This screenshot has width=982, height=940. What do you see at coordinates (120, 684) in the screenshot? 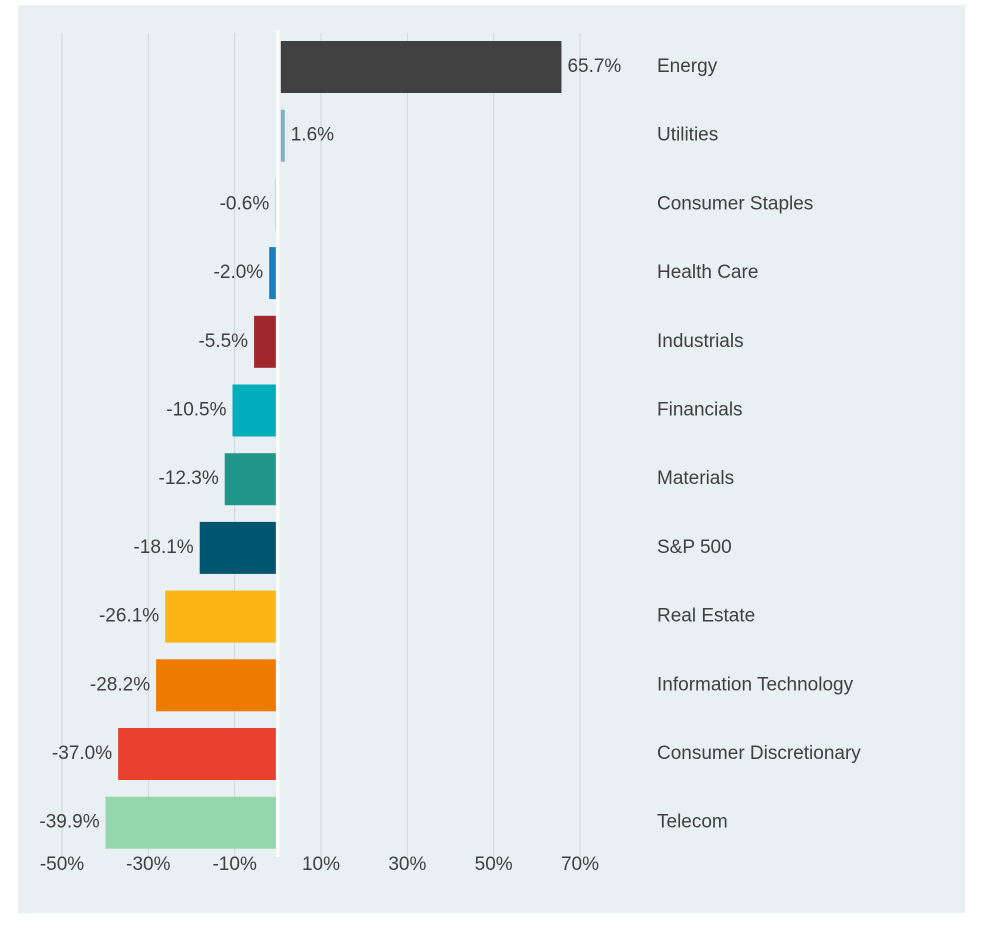
I see `value-label: -28.2%` at bounding box center [120, 684].